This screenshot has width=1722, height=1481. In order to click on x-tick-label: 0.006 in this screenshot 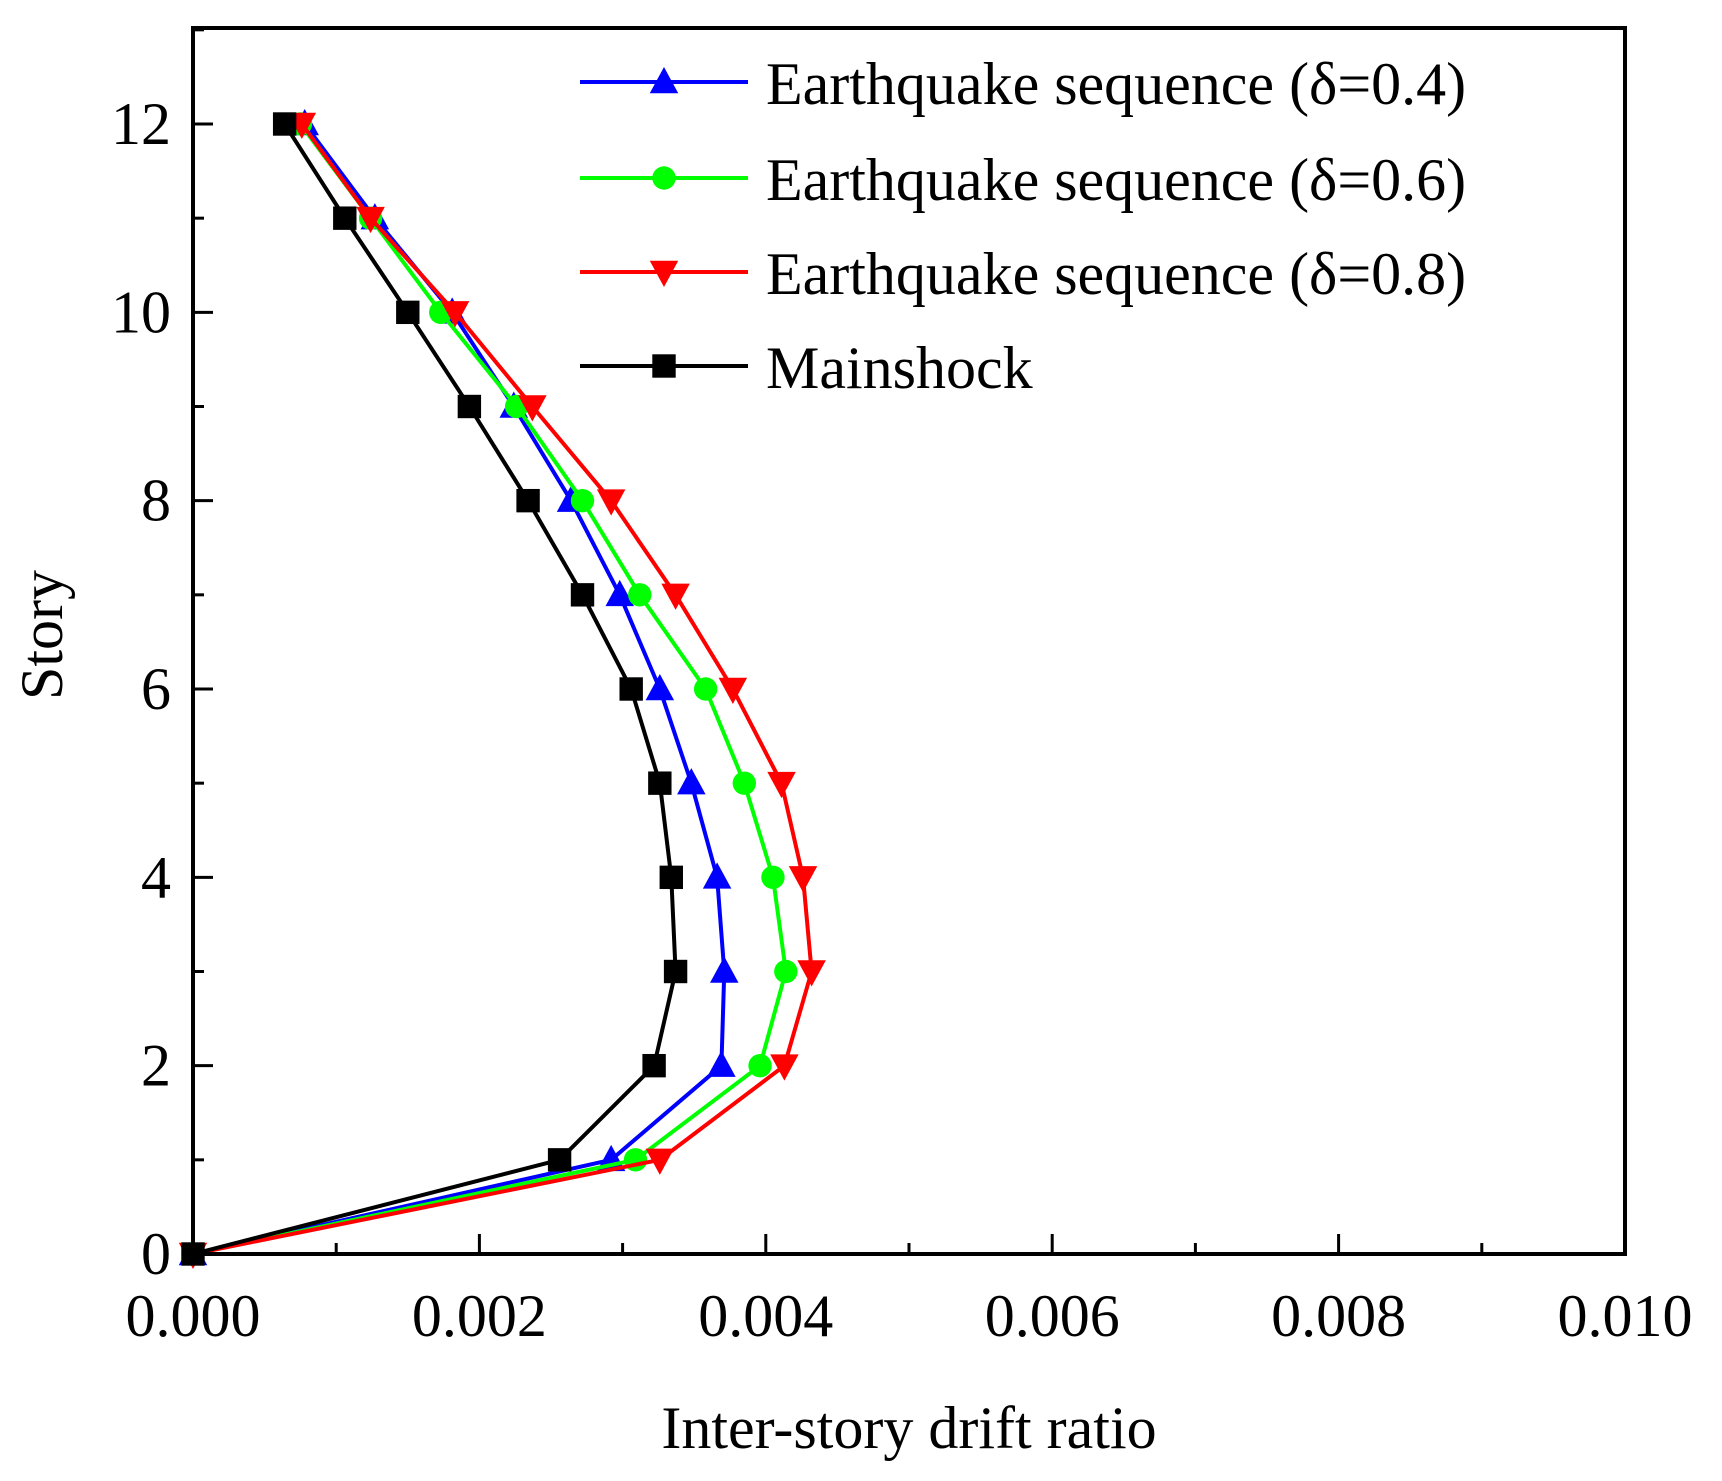, I will do `click(1052, 1316)`.